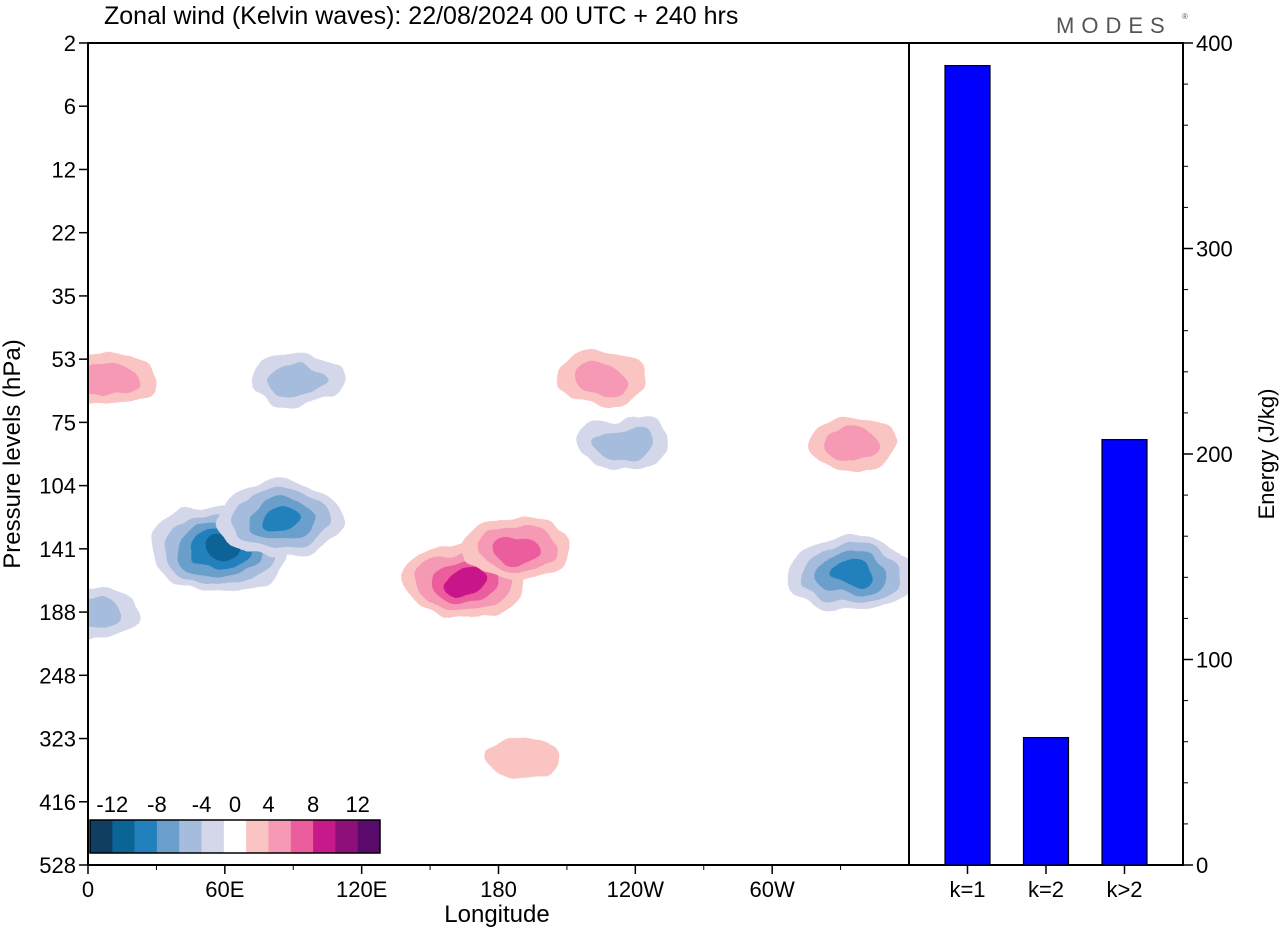 The height and width of the screenshot is (930, 1280). Describe the element at coordinates (64, 296) in the screenshot. I see `y-tick-label: 35` at that location.